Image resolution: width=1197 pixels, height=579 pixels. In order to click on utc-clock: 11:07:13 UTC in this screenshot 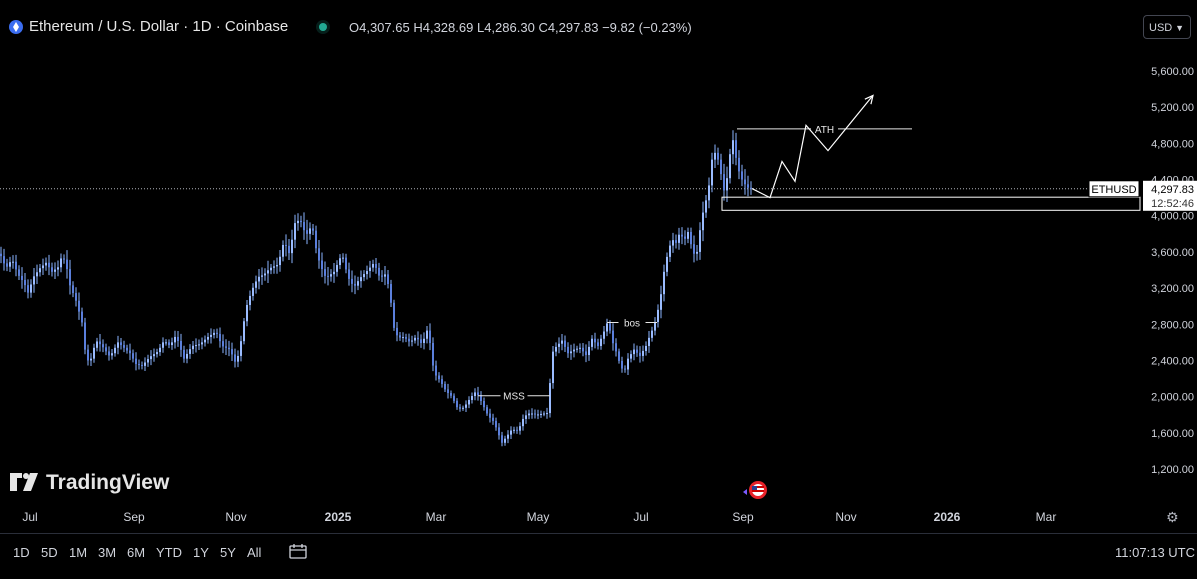, I will do `click(1155, 552)`.